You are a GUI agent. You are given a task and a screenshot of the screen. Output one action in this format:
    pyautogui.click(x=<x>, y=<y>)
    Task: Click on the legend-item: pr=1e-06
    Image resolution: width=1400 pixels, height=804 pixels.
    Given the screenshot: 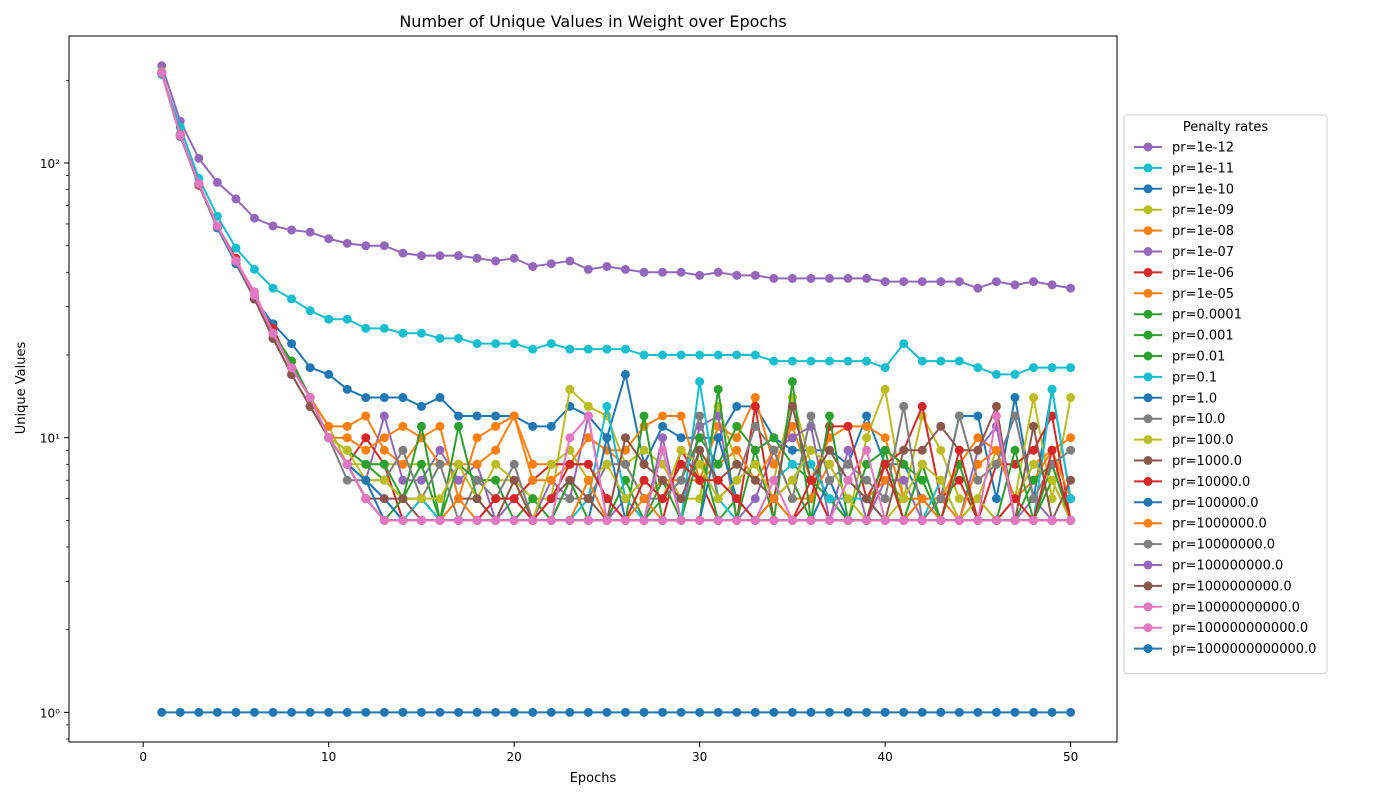 What is the action you would take?
    pyautogui.click(x=1184, y=273)
    